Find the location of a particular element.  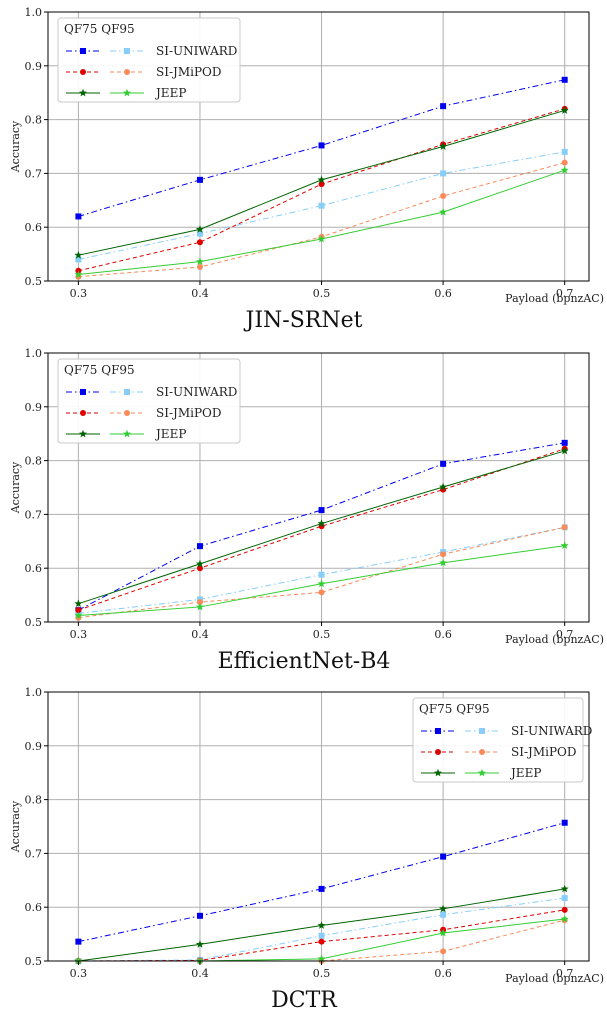

series-line-si-jmipod-qf75 is located at coordinates (321, 529).